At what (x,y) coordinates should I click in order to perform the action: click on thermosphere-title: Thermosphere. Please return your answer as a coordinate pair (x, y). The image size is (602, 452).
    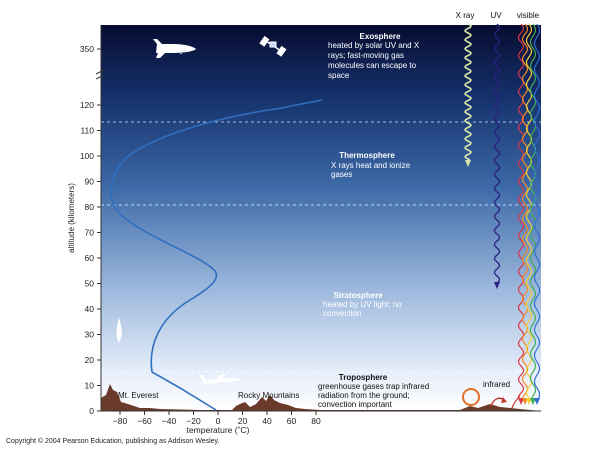
    Looking at the image, I should click on (367, 155).